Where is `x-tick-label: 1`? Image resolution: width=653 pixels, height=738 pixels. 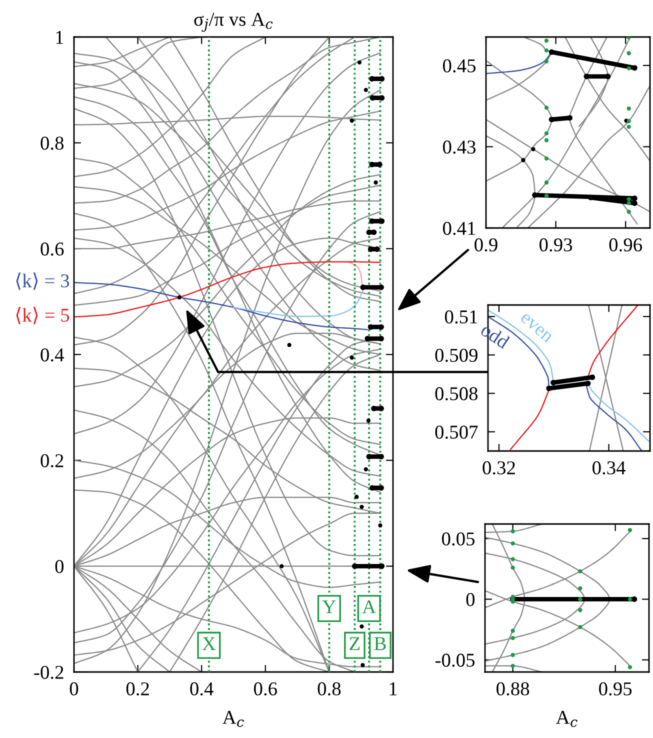 x-tick-label: 1 is located at coordinates (393, 689).